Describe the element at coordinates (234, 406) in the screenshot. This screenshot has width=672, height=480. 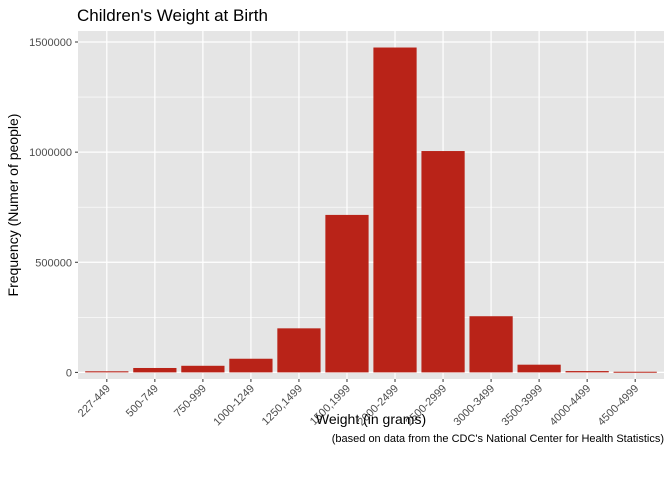
I see `x-tick-label: 1000-1249` at that location.